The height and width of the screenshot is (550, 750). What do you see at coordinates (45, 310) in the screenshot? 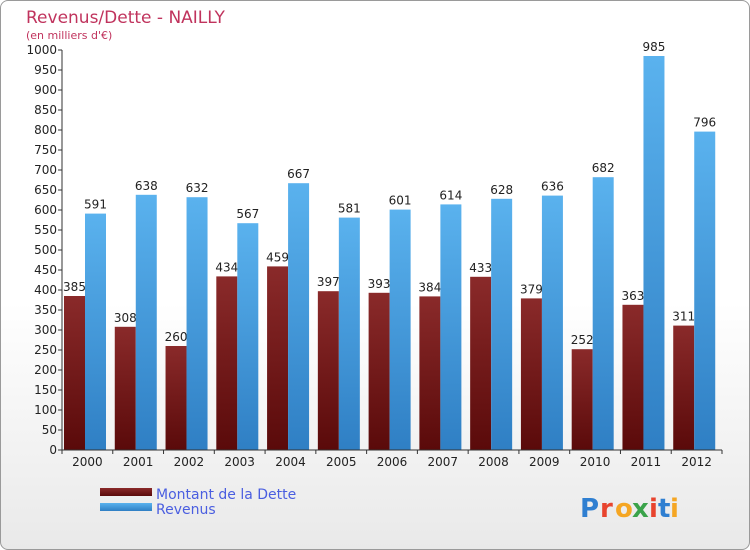
I see `y-tick-label: 350` at bounding box center [45, 310].